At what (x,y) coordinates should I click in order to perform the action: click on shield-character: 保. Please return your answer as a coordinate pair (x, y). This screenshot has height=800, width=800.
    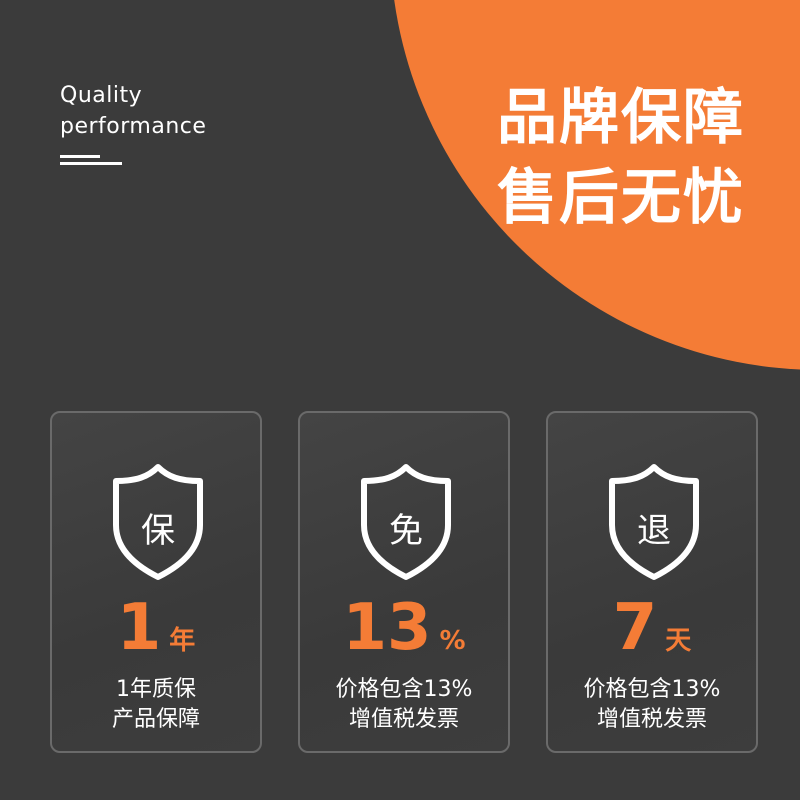
    Looking at the image, I should click on (158, 531).